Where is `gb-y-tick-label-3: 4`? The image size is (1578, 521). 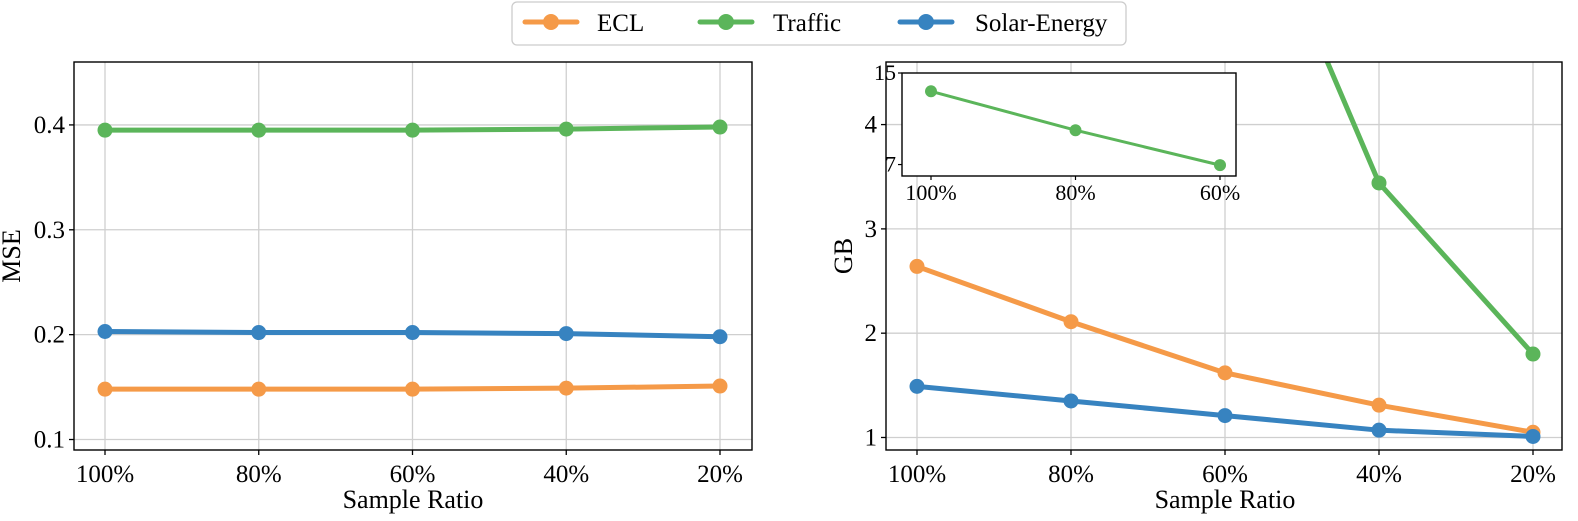
gb-y-tick-label-3: 4 is located at coordinates (871, 125).